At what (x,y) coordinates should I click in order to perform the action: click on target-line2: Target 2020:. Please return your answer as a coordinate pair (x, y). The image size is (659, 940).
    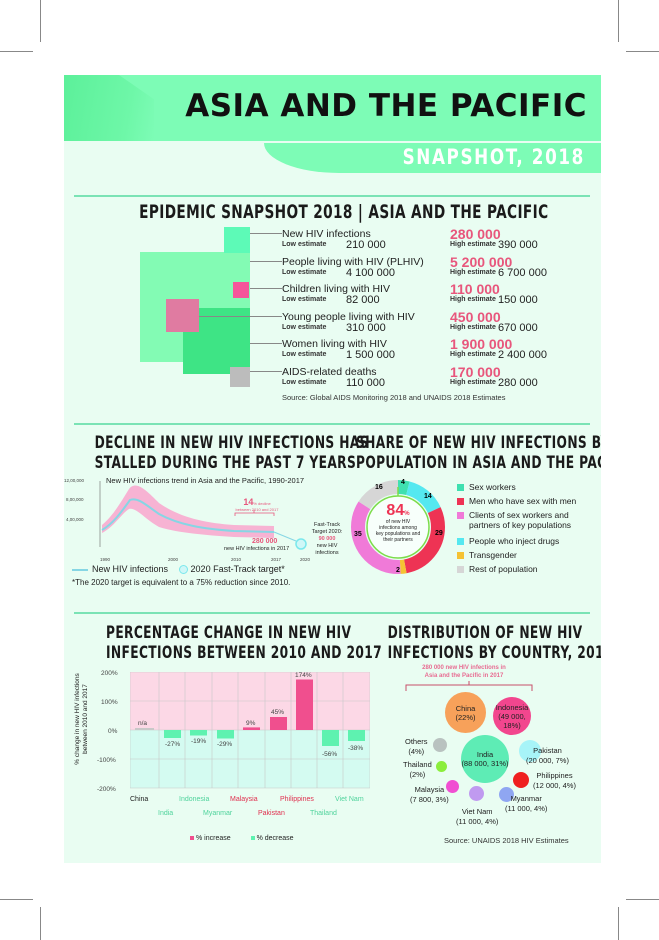
    Looking at the image, I should click on (327, 532).